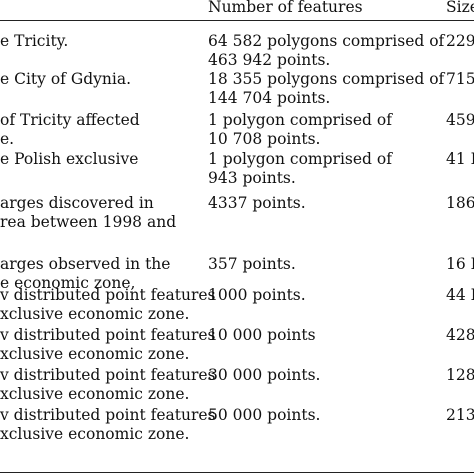 Image resolution: width=474 pixels, height=474 pixels. What do you see at coordinates (237, 20) in the screenshot?
I see `header-rule` at bounding box center [237, 20].